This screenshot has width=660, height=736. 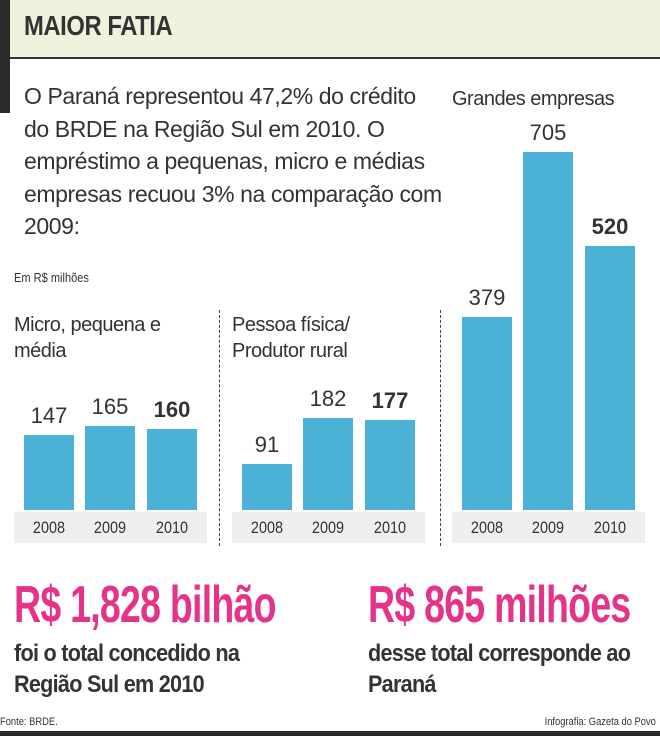 What do you see at coordinates (330, 29) in the screenshot?
I see `header-band` at bounding box center [330, 29].